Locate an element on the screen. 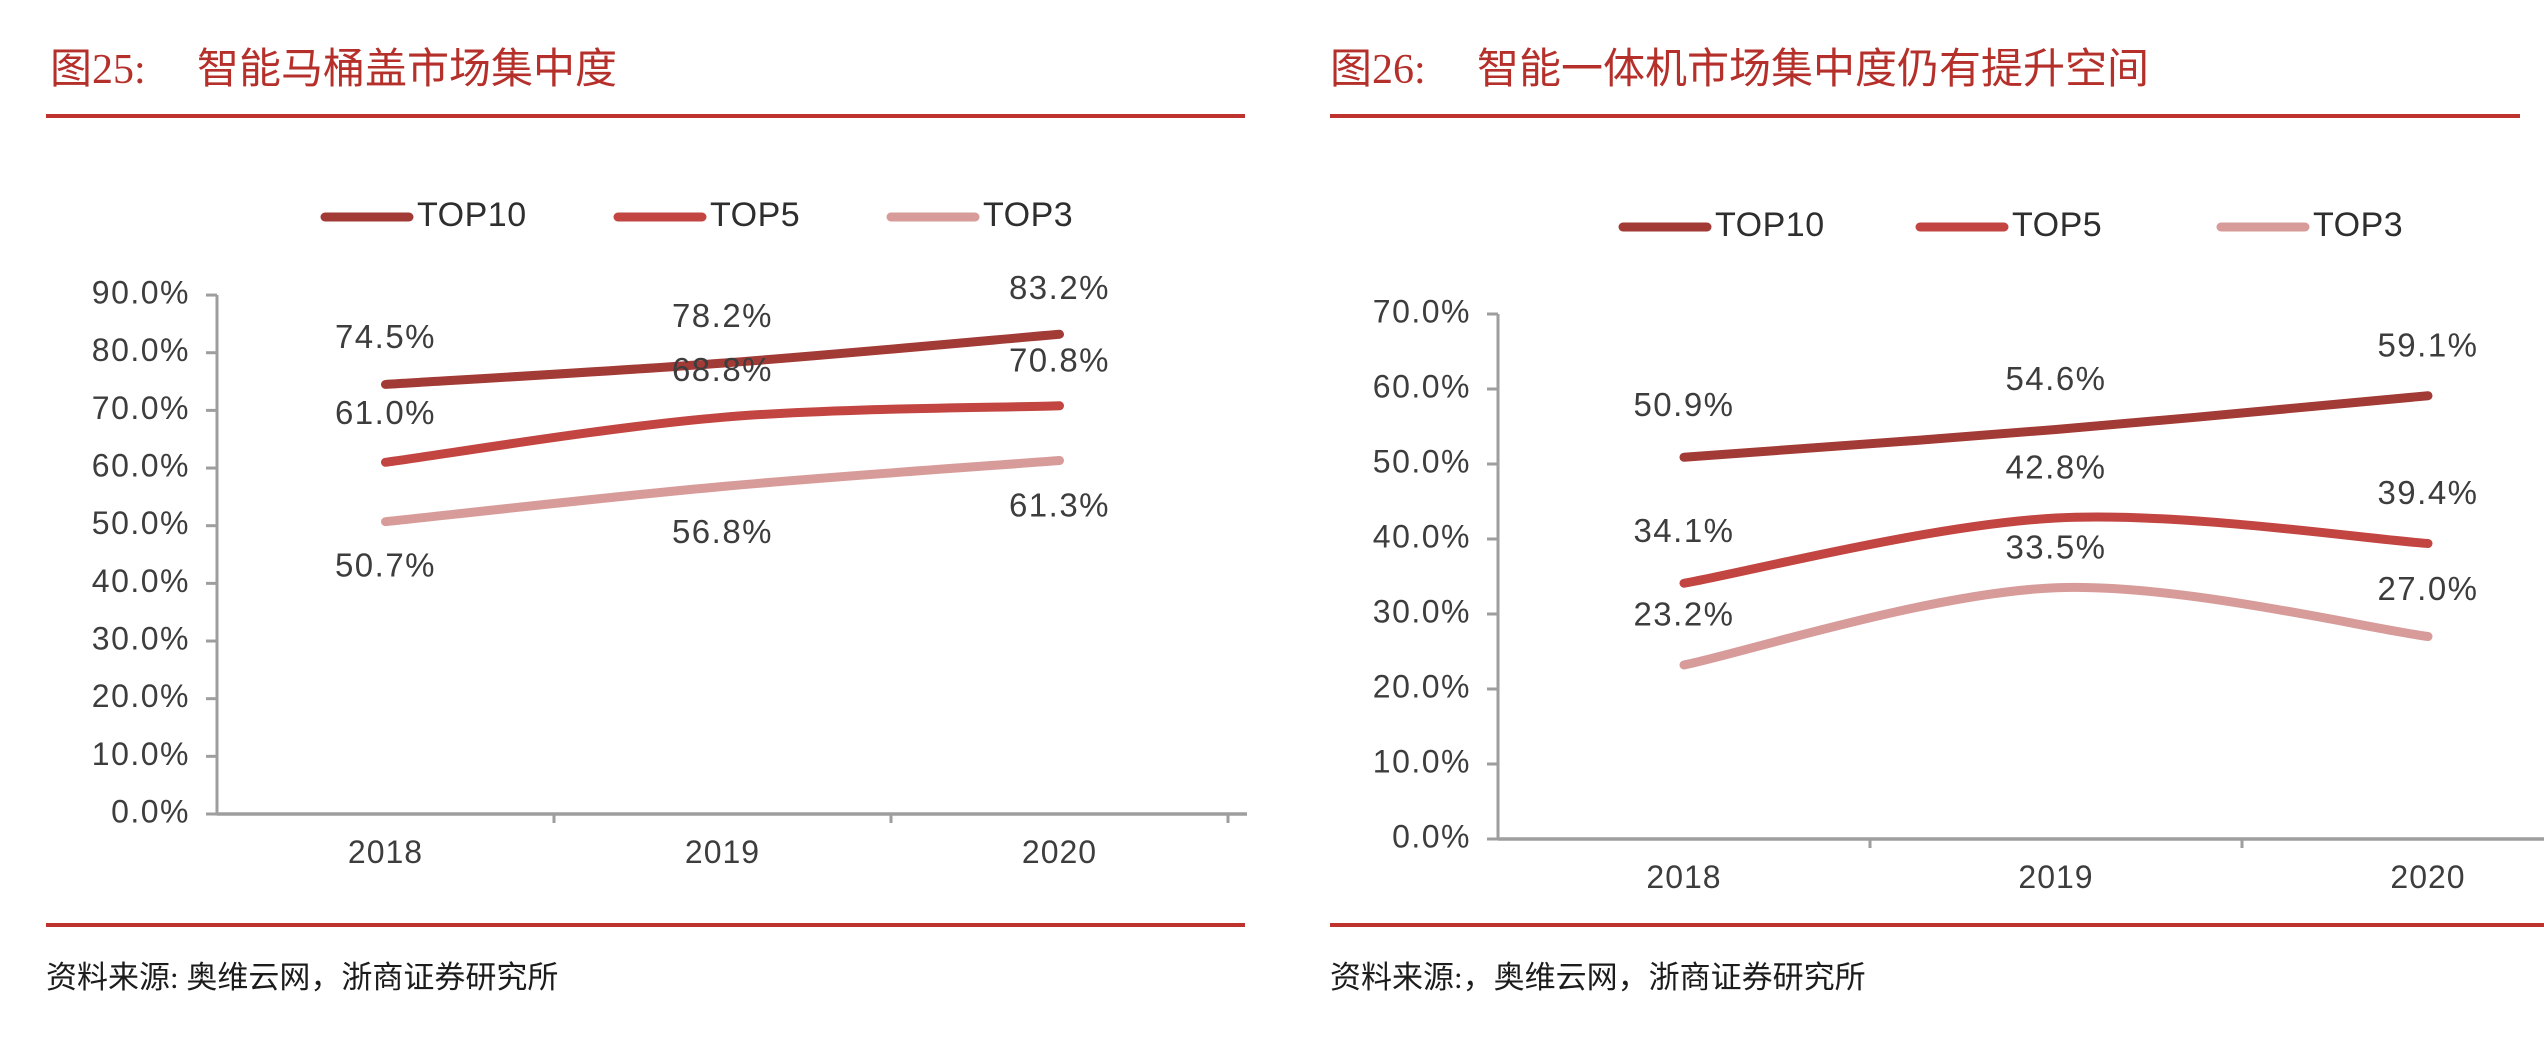  y-tick-label: 90.0% is located at coordinates (141, 293).